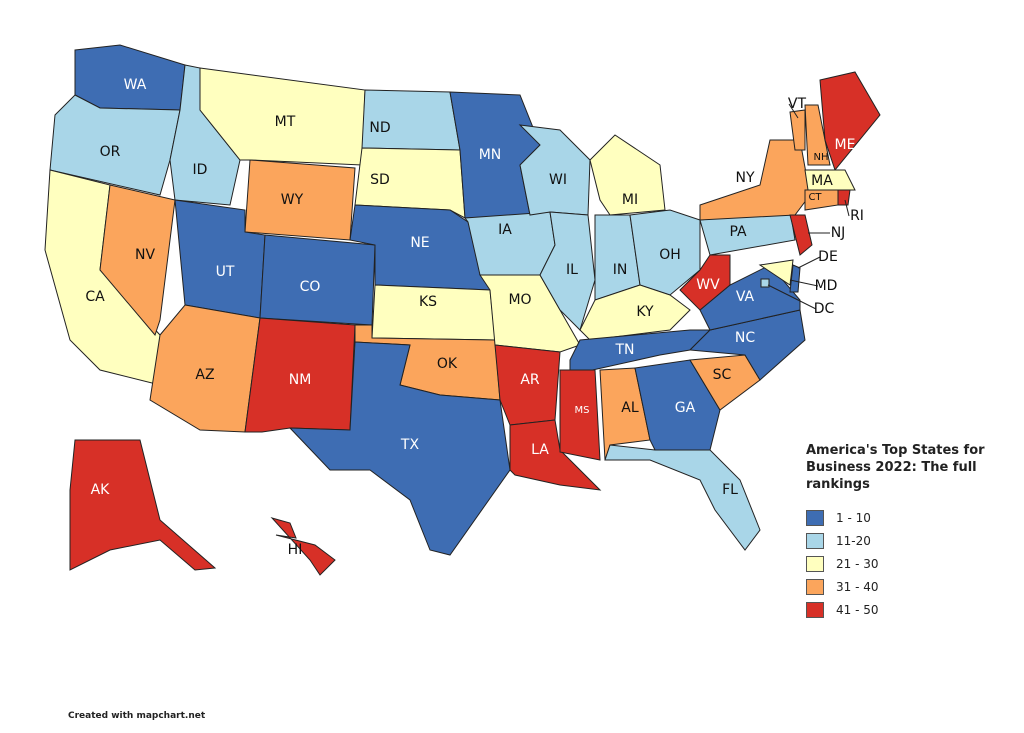  I want to click on state-label: OK, so click(447, 364).